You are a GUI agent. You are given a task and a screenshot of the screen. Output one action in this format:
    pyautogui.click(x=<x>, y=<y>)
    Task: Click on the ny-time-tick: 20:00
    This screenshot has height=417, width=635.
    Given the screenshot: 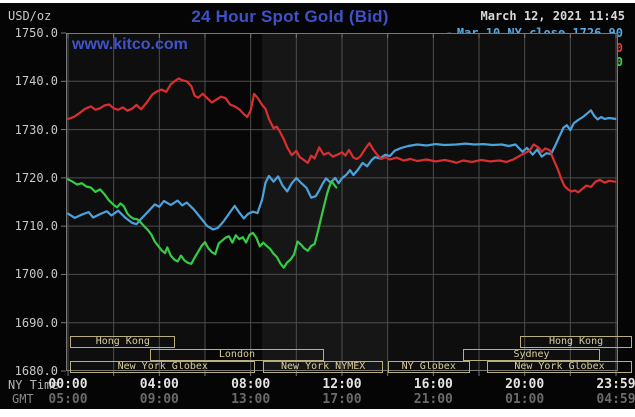 What is the action you would take?
    pyautogui.click(x=525, y=384)
    